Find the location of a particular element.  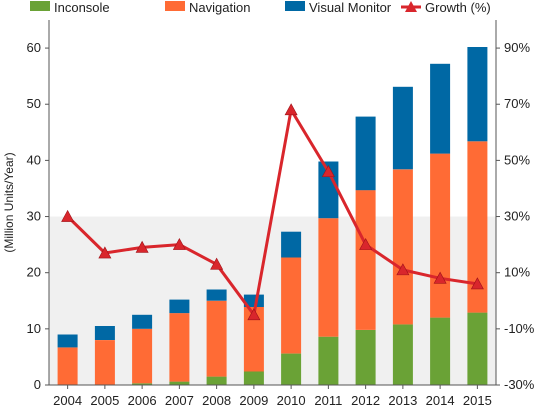

x-tick-label-2015: 2015 is located at coordinates (477, 400).